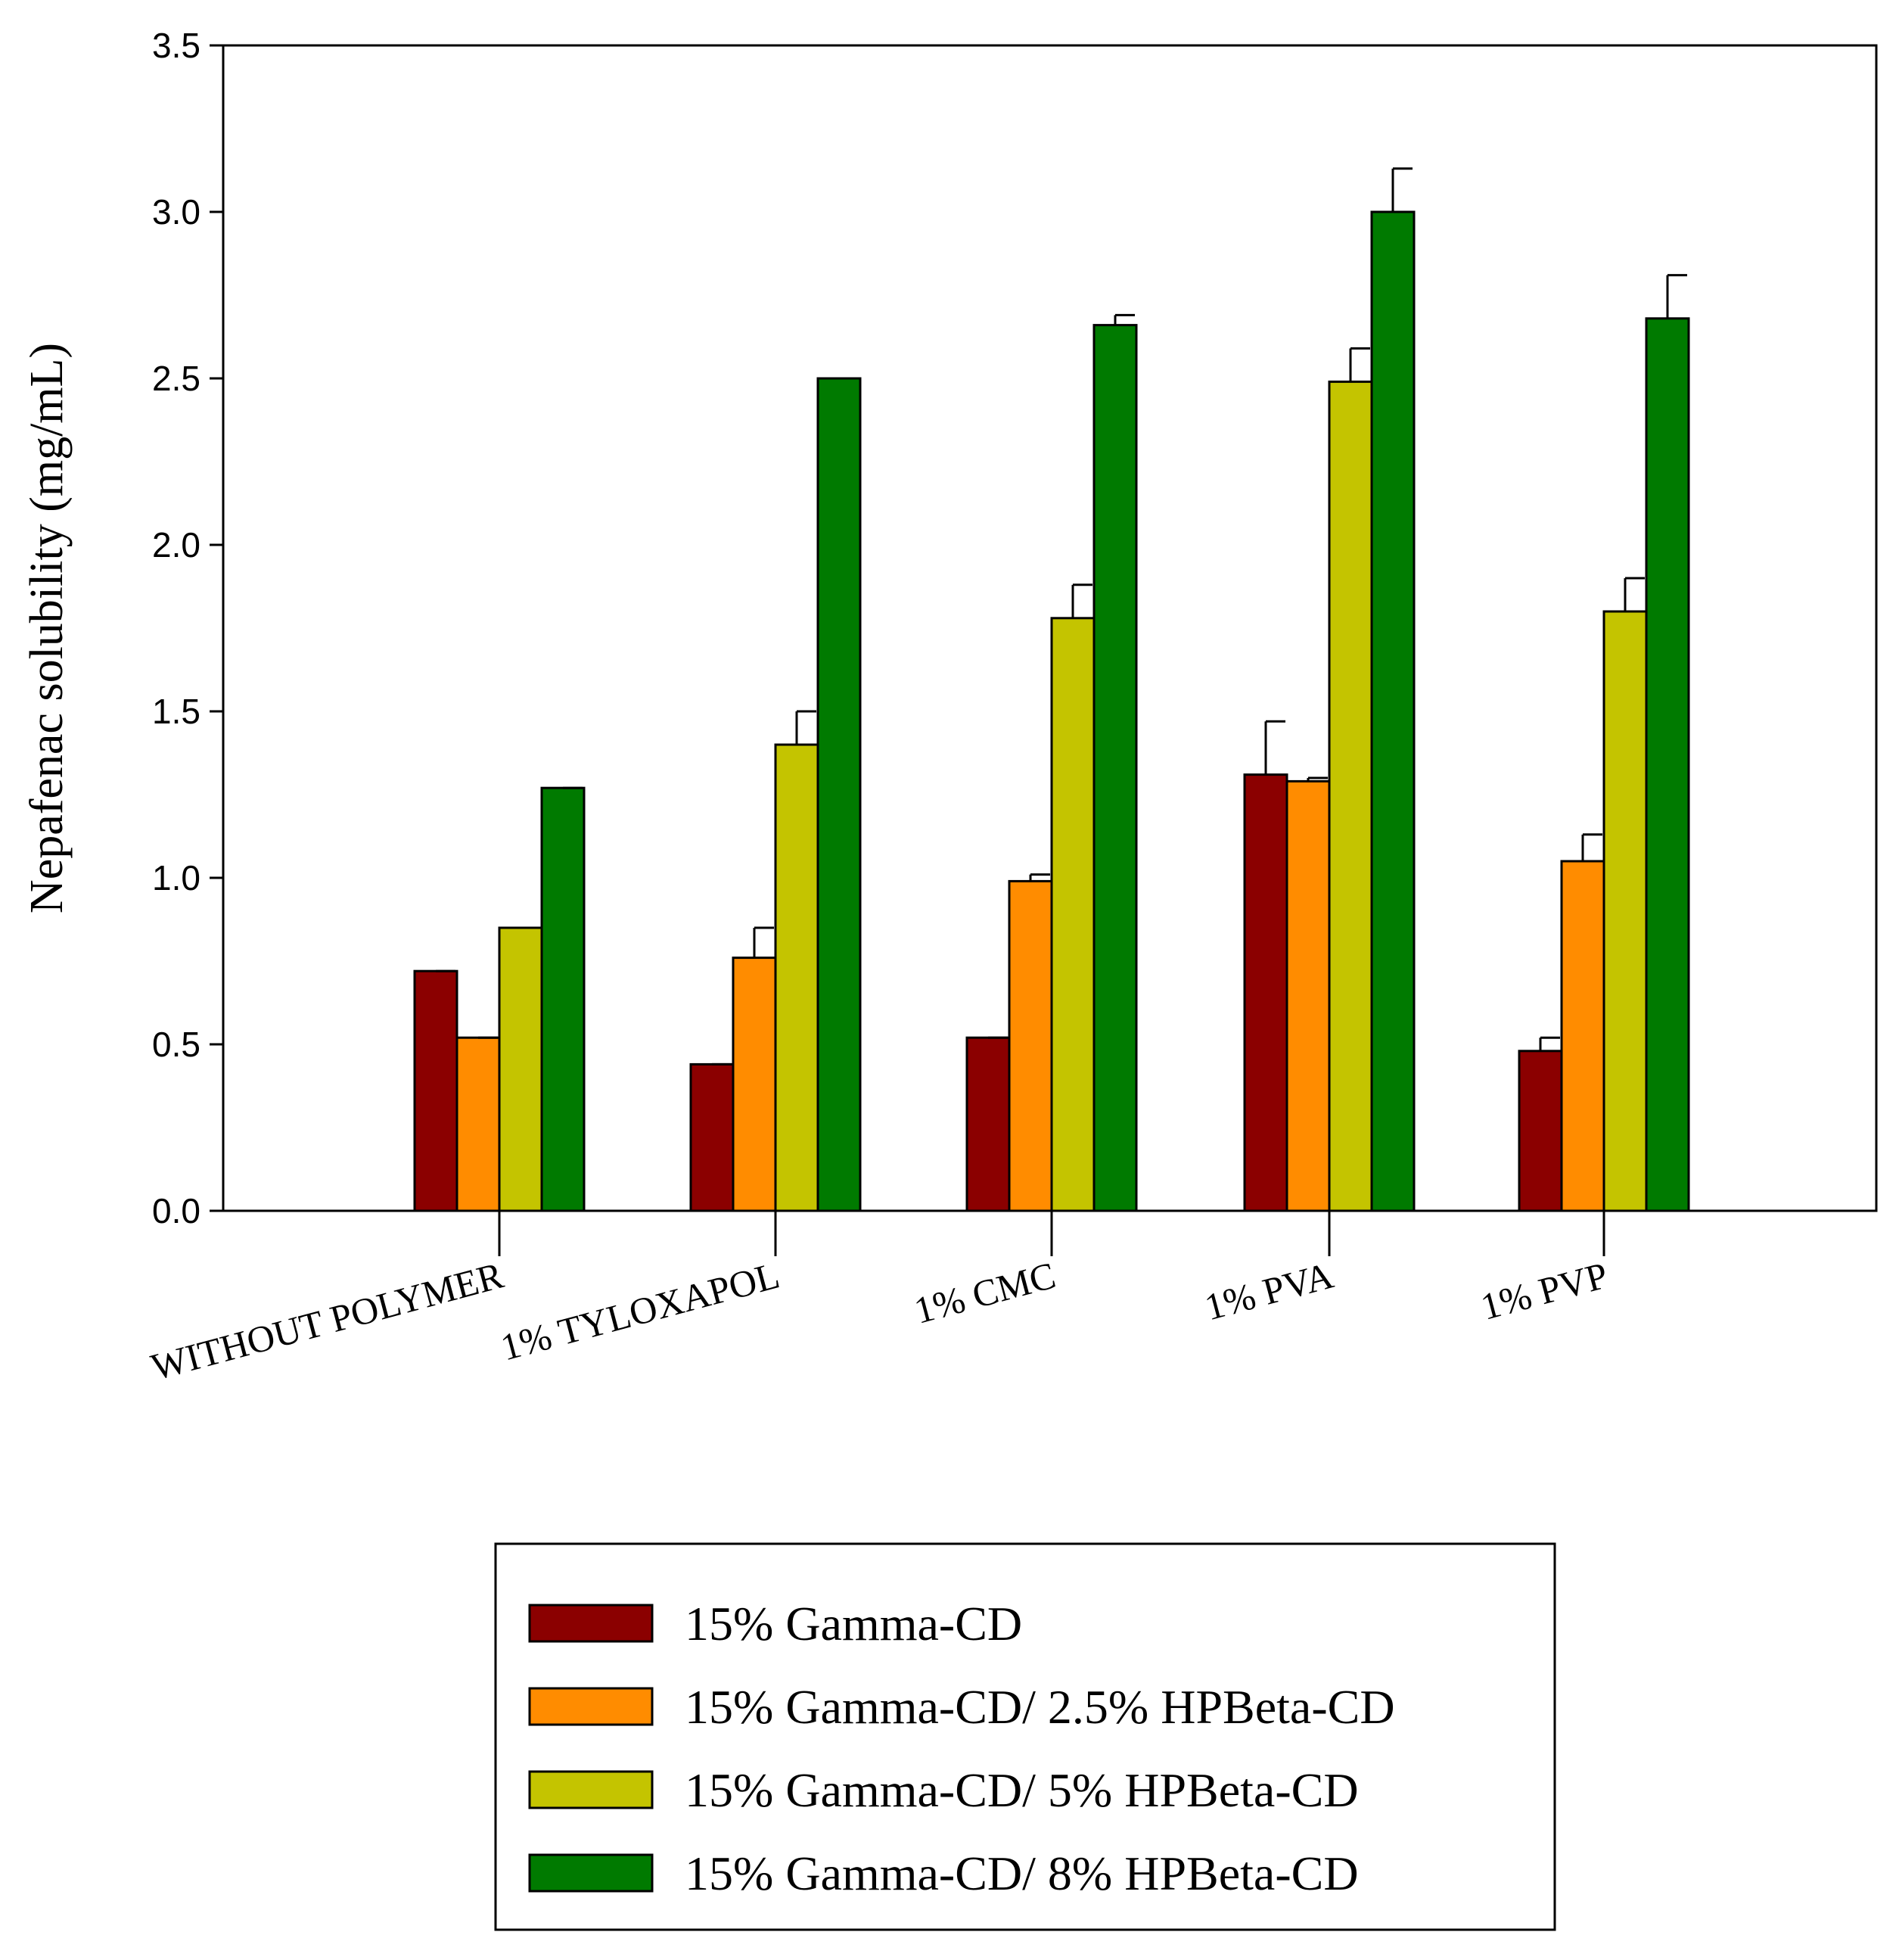  I want to click on x-category-label: WITHOUT POLYMER, so click(327, 1320).